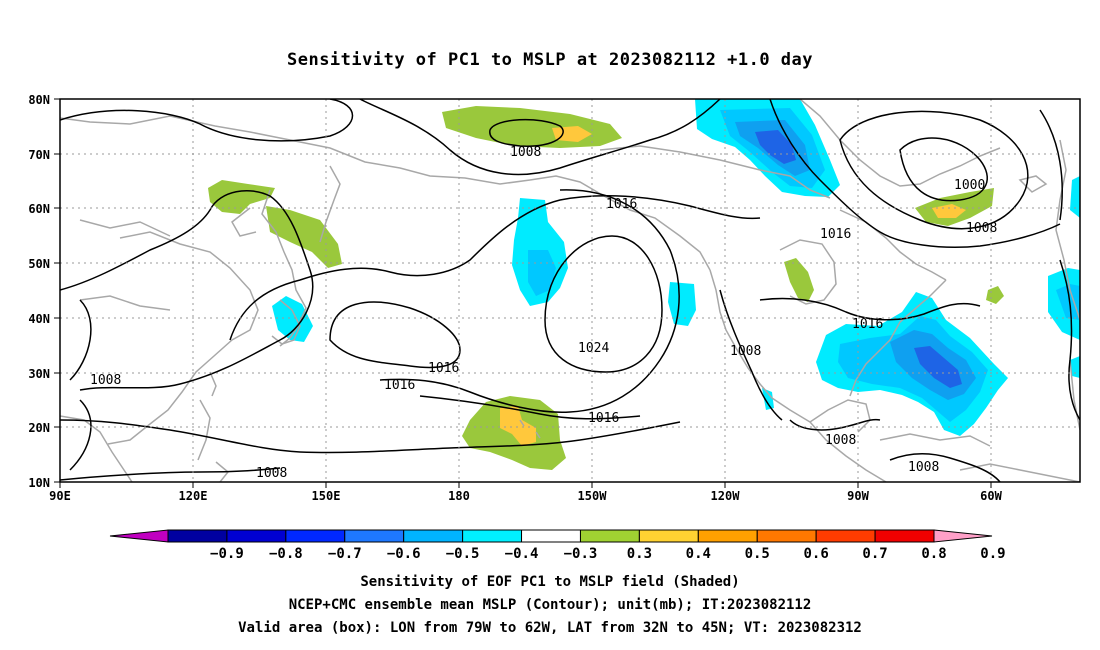  Describe the element at coordinates (39, 100) in the screenshot. I see `lat-tick-label: 80N` at that location.